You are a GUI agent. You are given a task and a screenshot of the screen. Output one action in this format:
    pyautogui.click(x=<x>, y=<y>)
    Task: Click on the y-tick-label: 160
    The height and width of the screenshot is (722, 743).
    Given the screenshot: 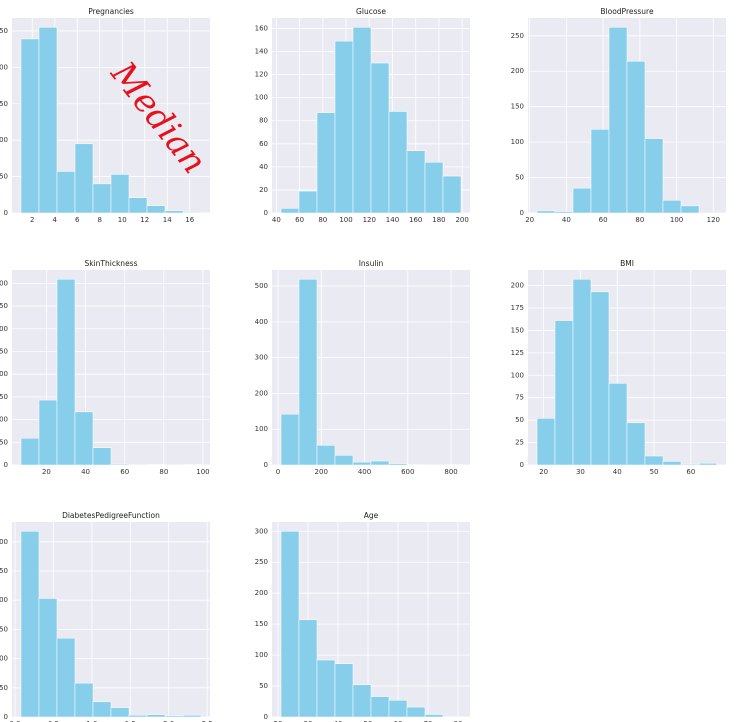 What is the action you would take?
    pyautogui.click(x=261, y=28)
    